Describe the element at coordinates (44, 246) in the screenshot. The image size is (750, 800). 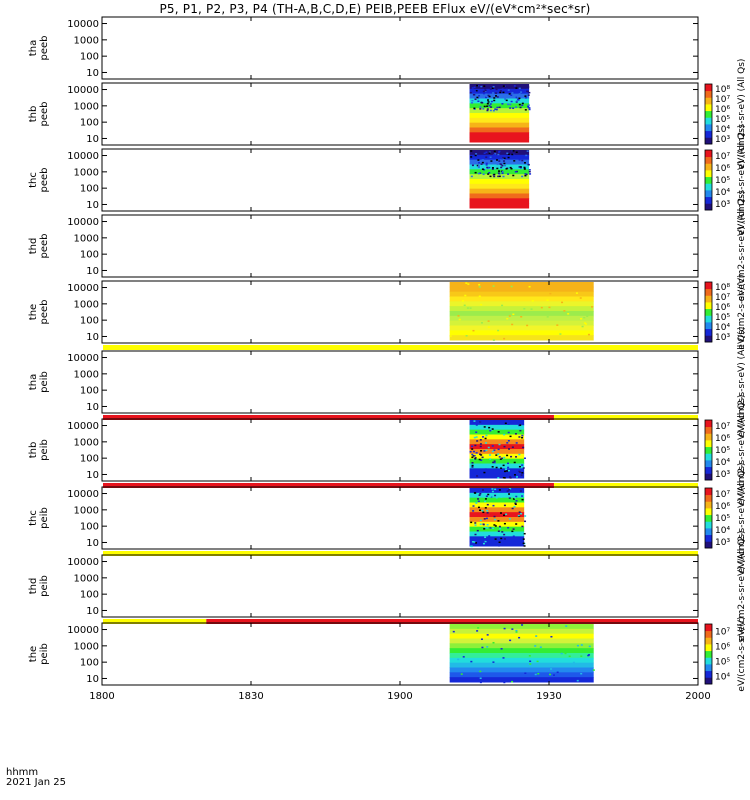
I see `panel-label-type: peeb` at that location.